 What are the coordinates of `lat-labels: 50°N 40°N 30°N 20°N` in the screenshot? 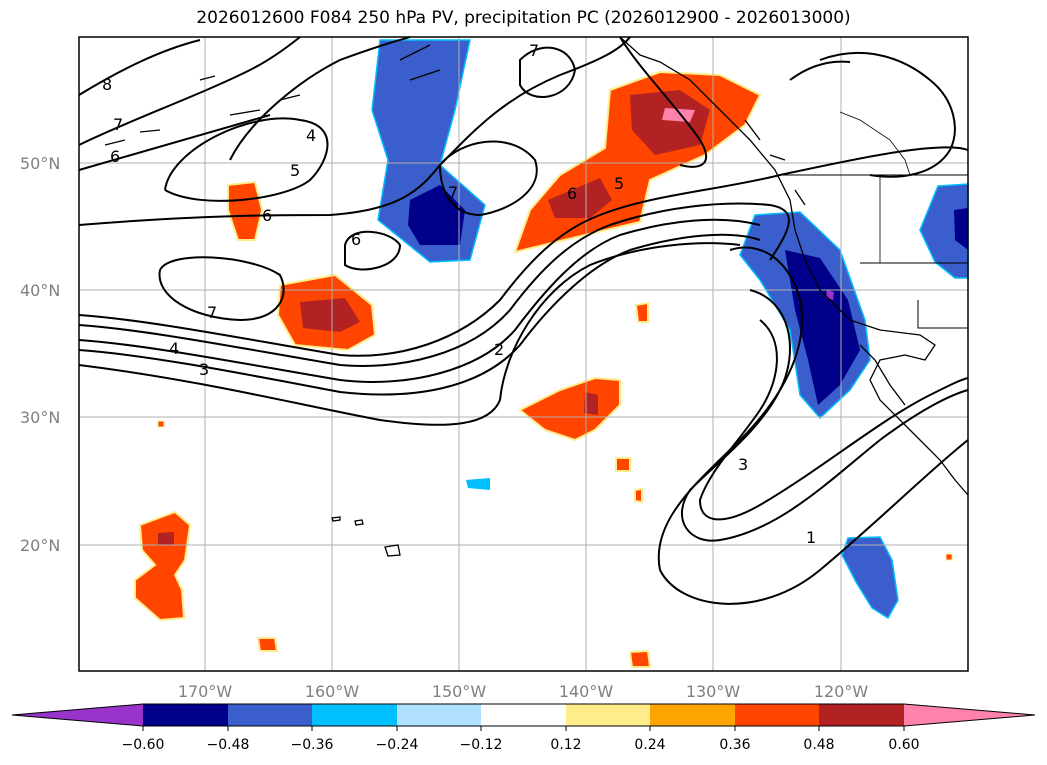 It's located at (40, 354).